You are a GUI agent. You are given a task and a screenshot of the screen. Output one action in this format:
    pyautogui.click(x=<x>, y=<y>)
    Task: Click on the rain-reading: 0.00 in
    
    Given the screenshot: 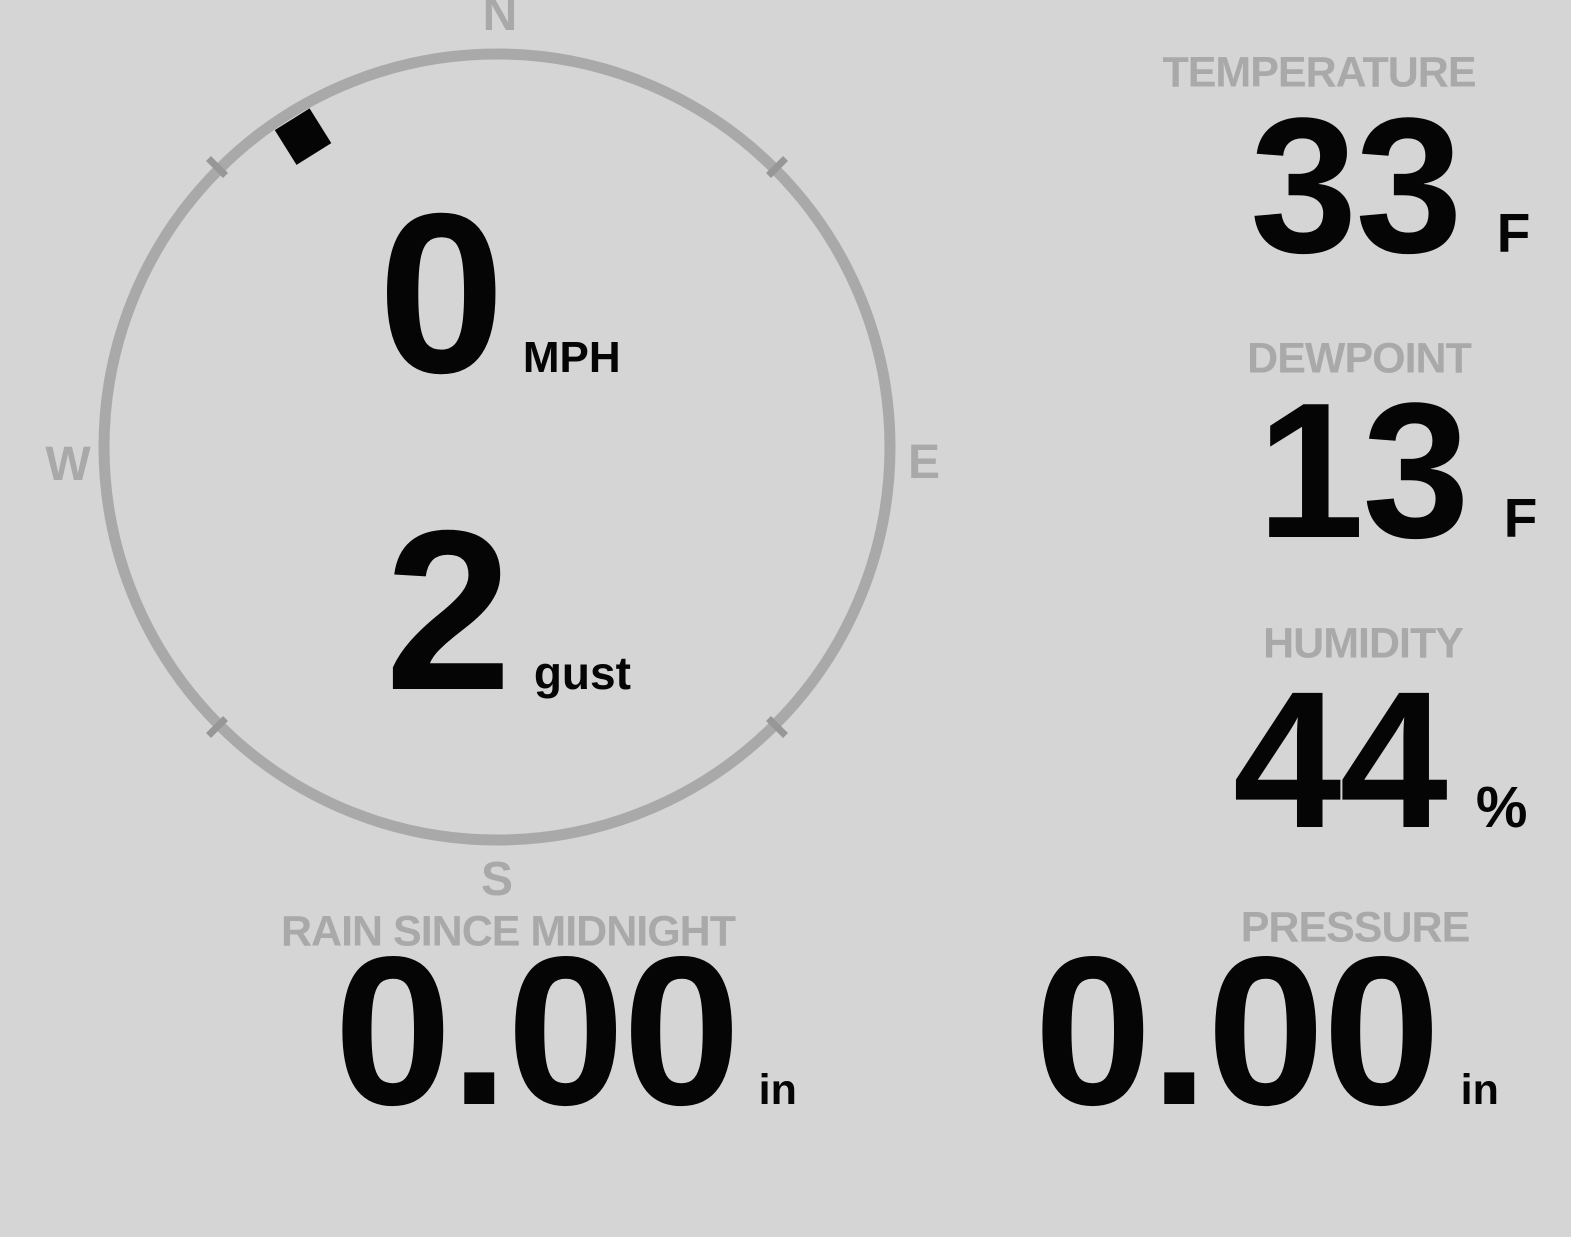 What is the action you would take?
    pyautogui.click(x=565, y=1031)
    